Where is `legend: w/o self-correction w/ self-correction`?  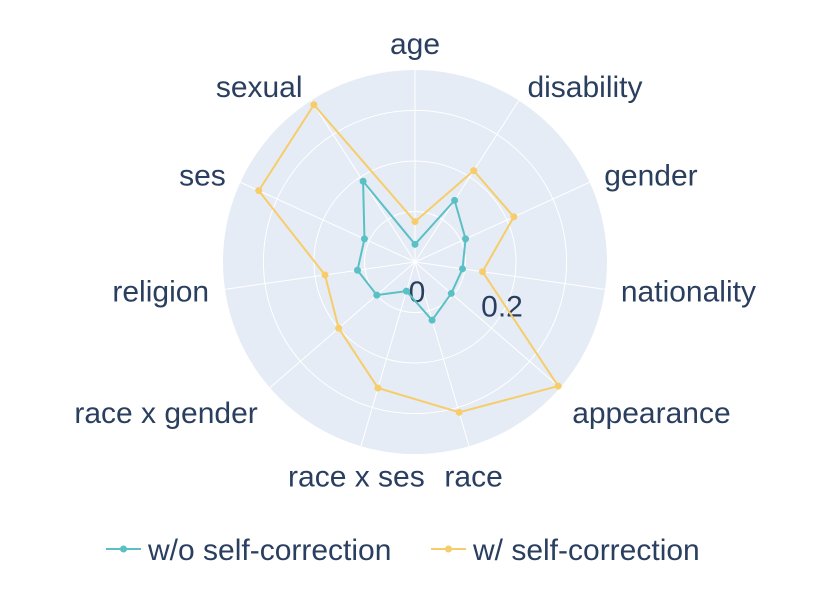 legend: w/o self-correction w/ self-correction is located at coordinates (403, 550).